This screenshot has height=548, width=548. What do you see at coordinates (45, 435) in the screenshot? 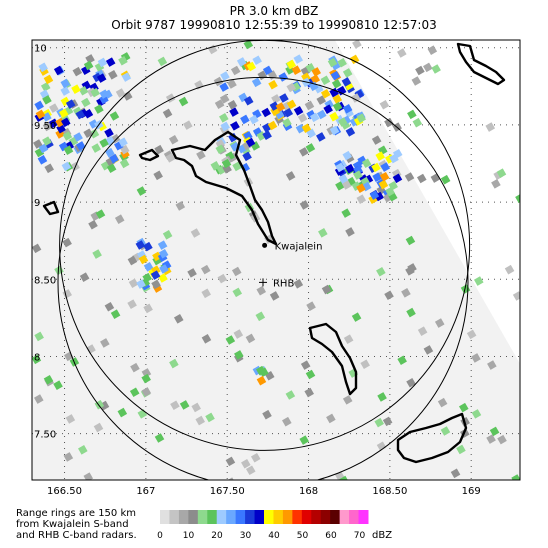
I see `y-tick-label: 7.50` at bounding box center [45, 435].